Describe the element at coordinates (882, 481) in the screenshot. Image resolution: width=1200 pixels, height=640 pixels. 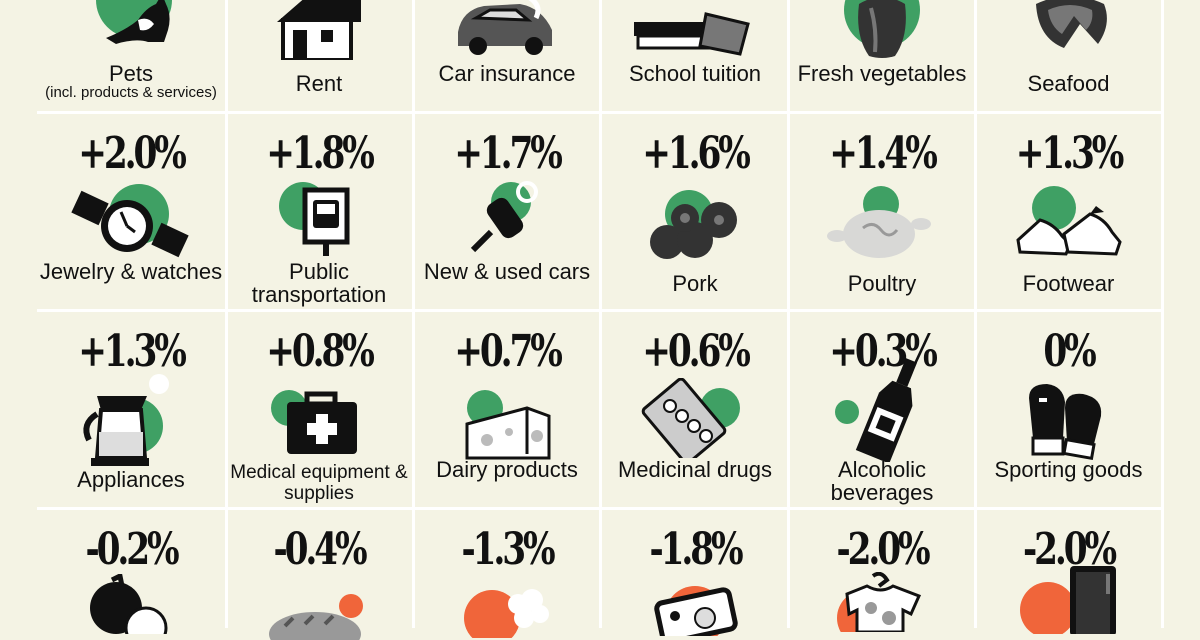
I see `category-label: Alcoholic beverages` at that location.